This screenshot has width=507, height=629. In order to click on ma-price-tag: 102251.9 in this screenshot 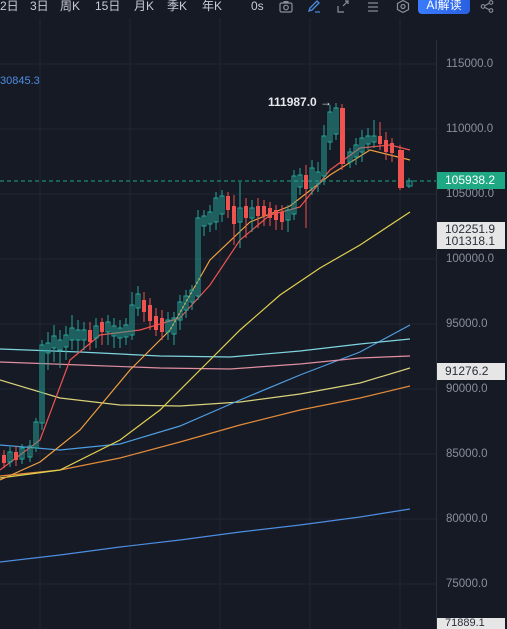, I will do `click(471, 229)`.